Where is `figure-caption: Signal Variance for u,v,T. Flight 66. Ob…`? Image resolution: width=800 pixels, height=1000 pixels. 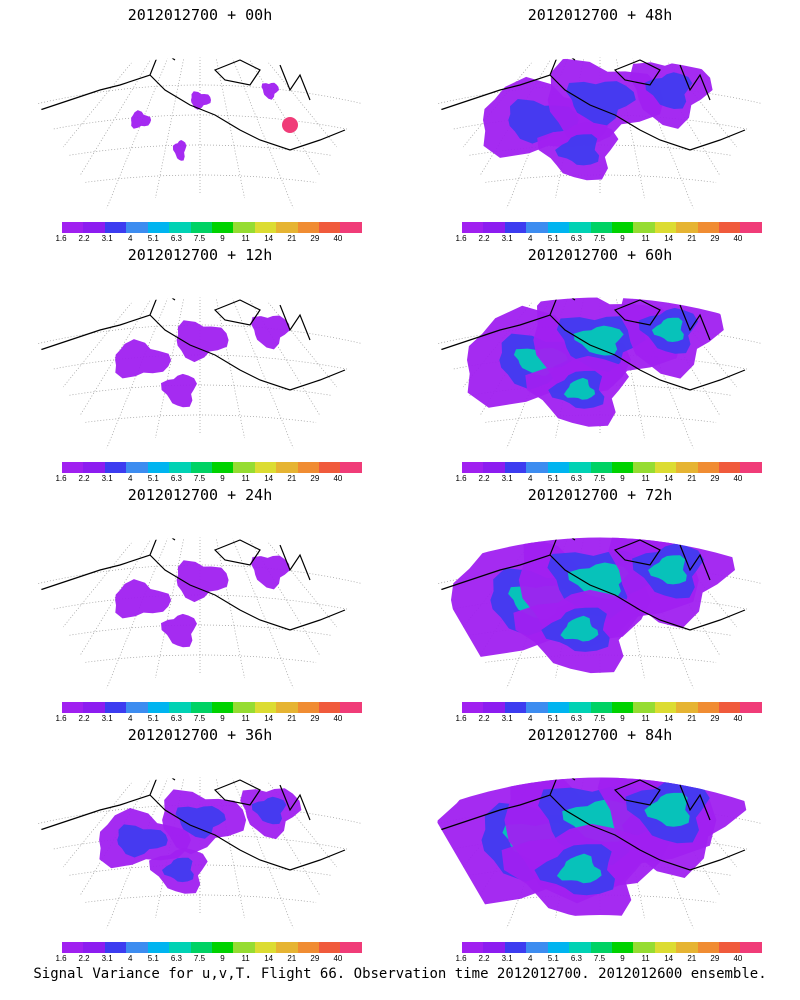
figure-caption: Signal Variance for u,v,T. Flight 66. Ob… is located at coordinates (400, 974).